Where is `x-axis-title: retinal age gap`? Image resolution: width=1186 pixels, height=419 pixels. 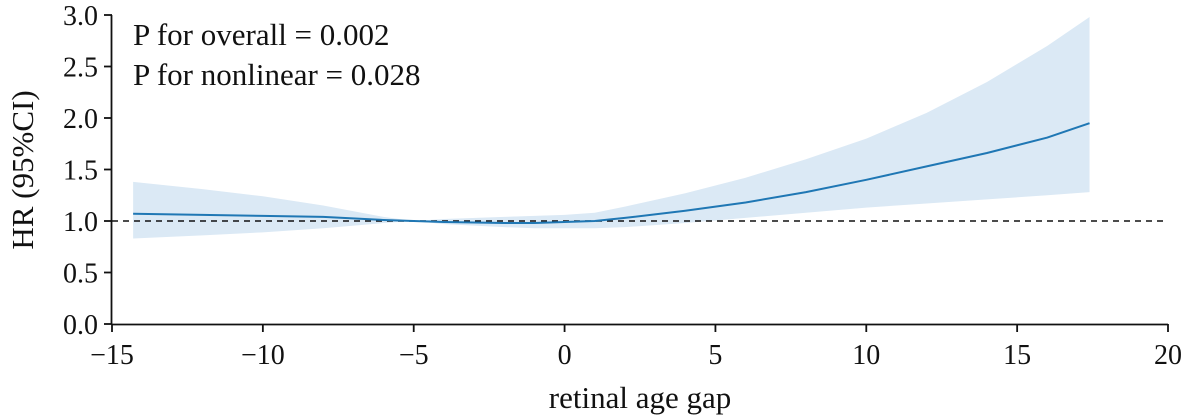
x-axis-title: retinal age gap is located at coordinates (640, 397).